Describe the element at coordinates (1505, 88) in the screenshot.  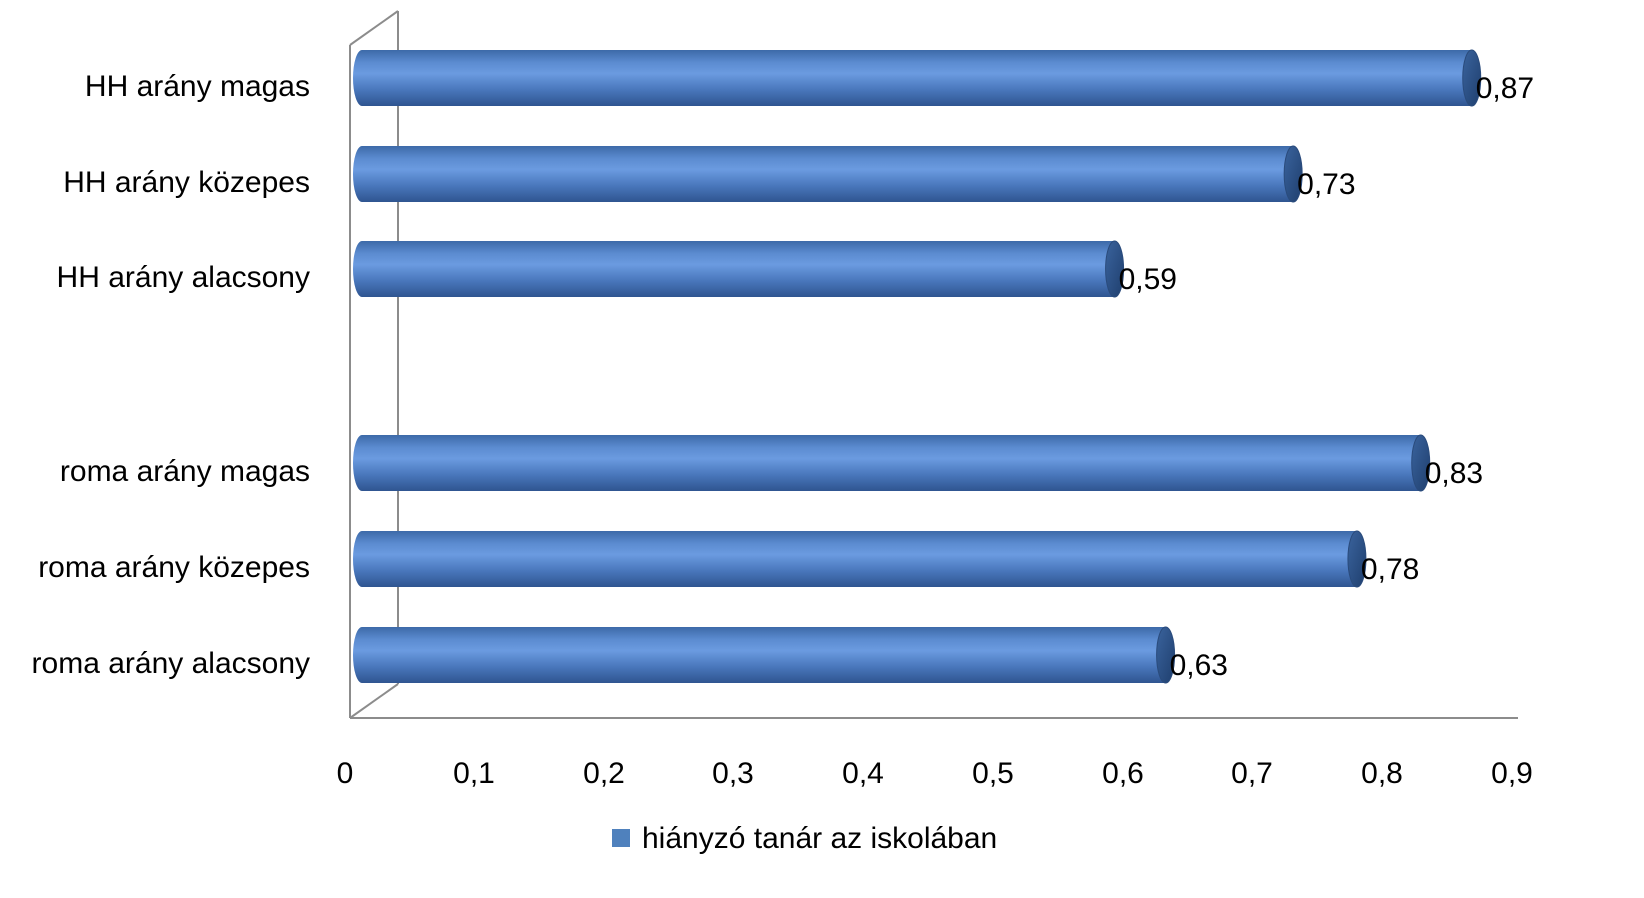
I see `data-label: 0,87` at that location.